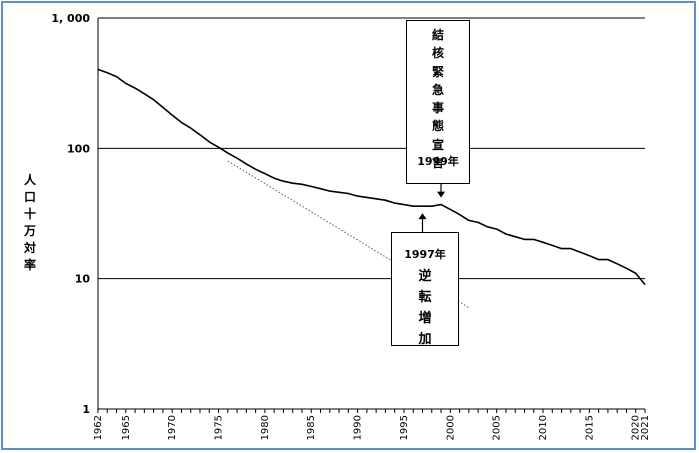  I want to click on x-tick-label-1990: 1990, so click(358, 427).